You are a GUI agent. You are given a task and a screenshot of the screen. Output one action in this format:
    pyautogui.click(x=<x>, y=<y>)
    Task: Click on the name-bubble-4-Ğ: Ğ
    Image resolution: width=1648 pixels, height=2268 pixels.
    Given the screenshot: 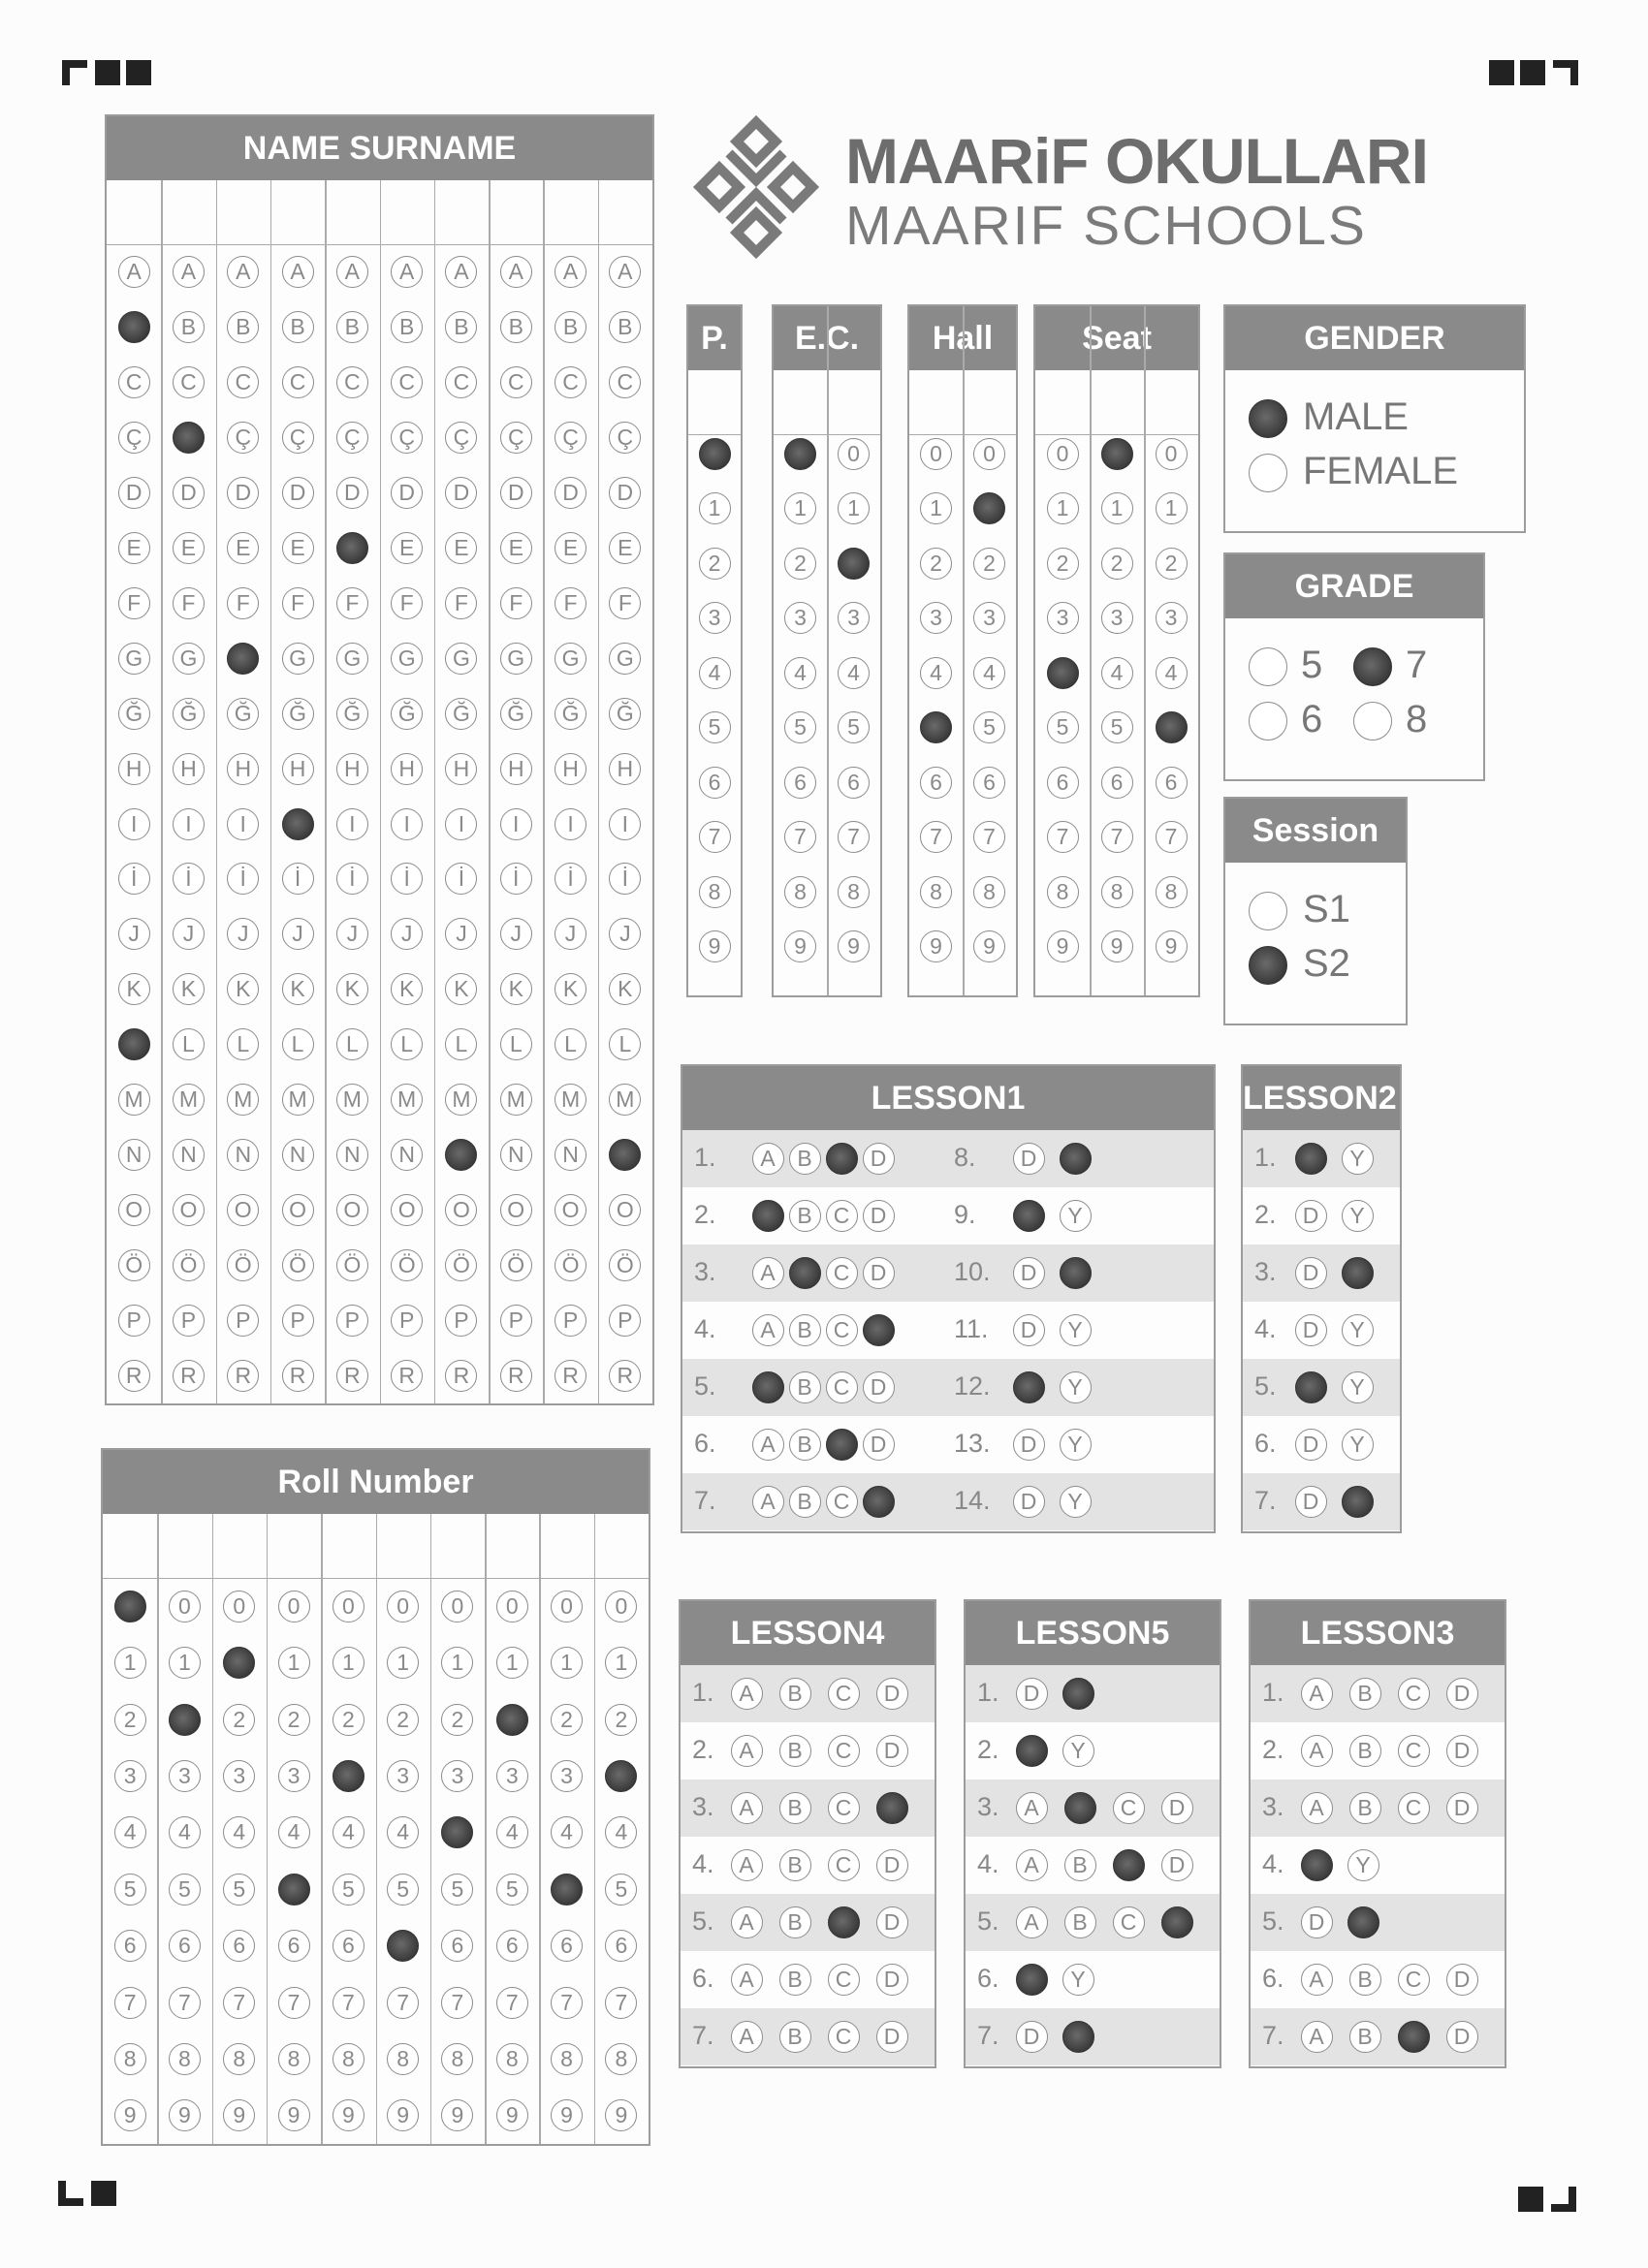 What is the action you would take?
    pyautogui.click(x=297, y=714)
    